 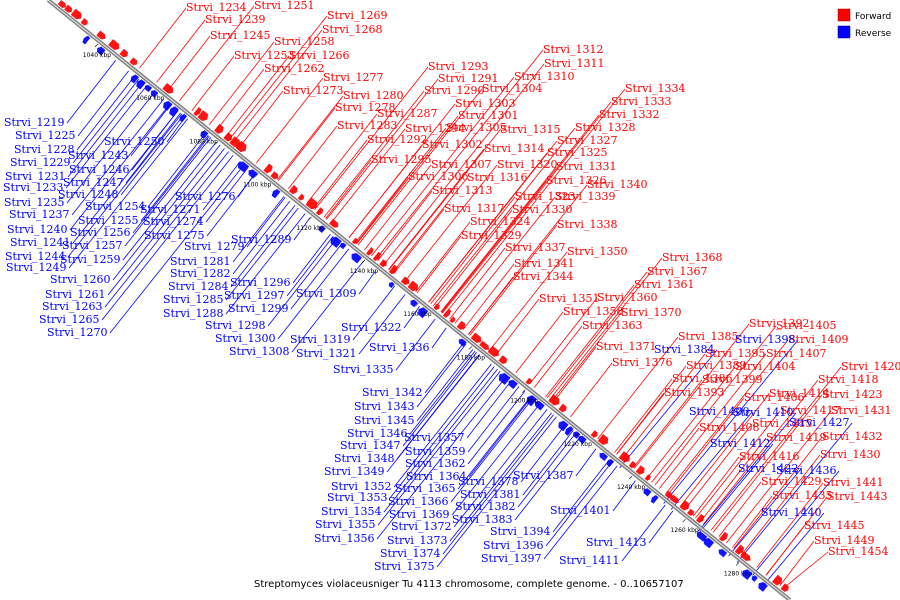 I want to click on forward-gene-label: Strvi_1330, so click(x=542, y=209).